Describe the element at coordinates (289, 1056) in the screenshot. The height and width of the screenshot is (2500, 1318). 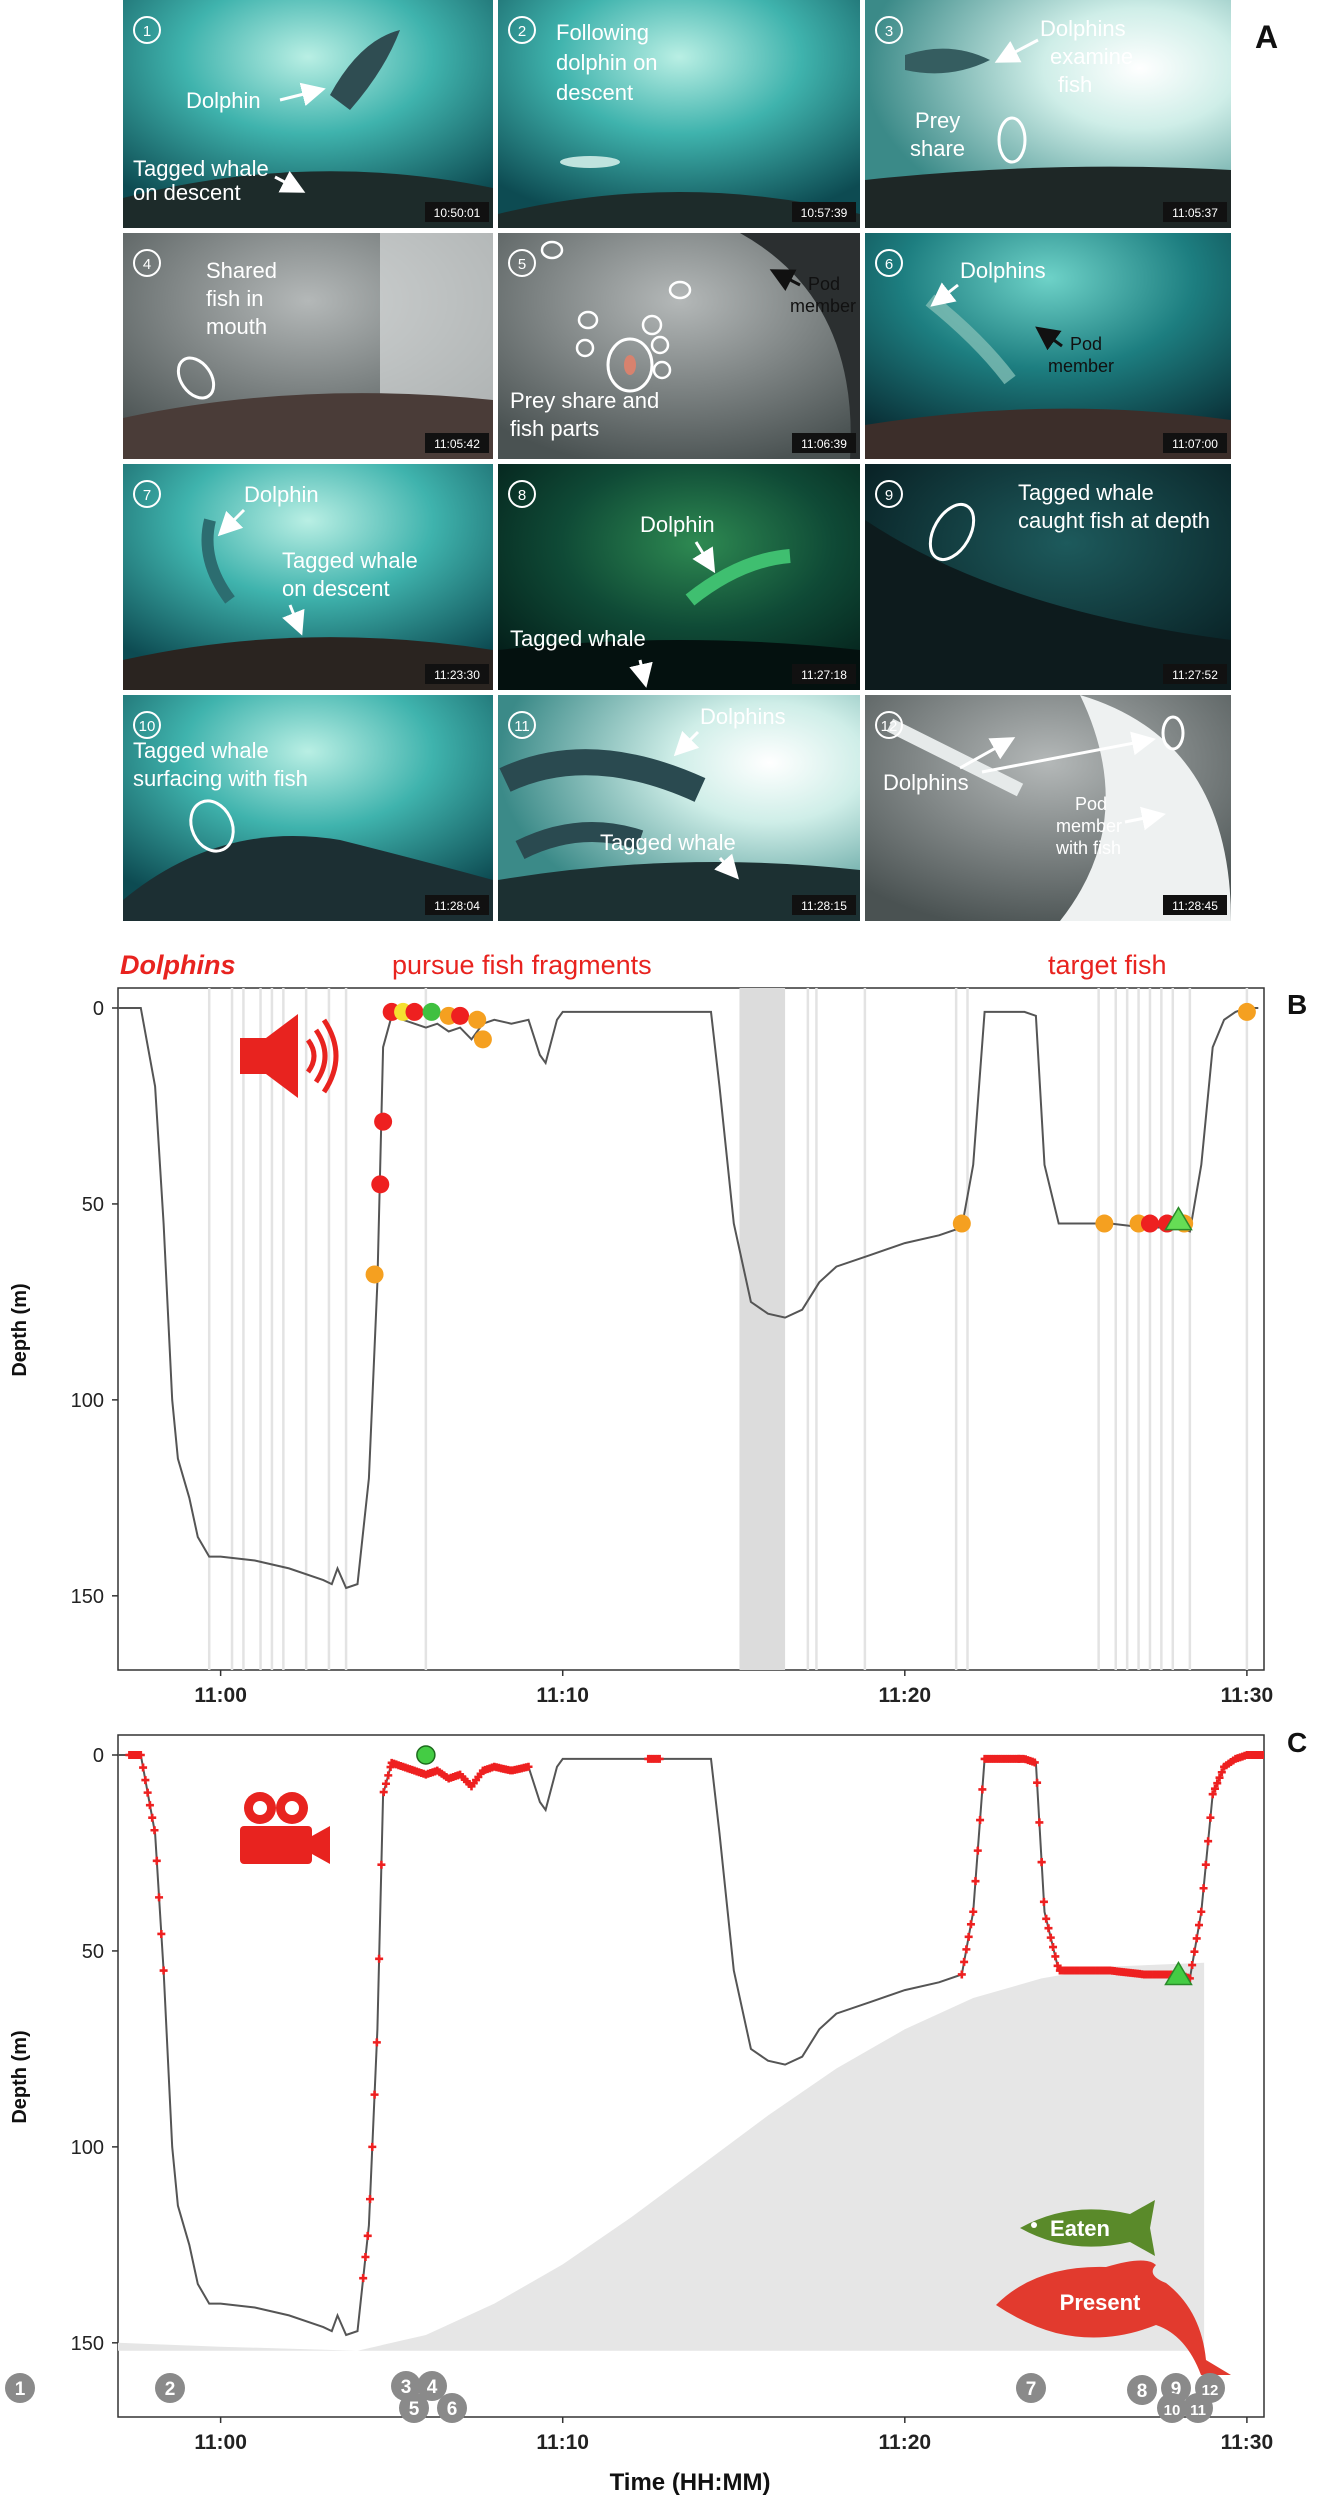
I see `speaker-icon` at that location.